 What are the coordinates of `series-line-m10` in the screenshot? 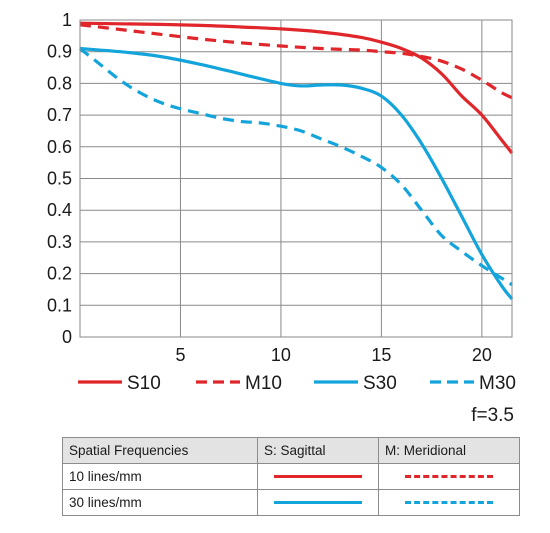 It's located at (296, 61).